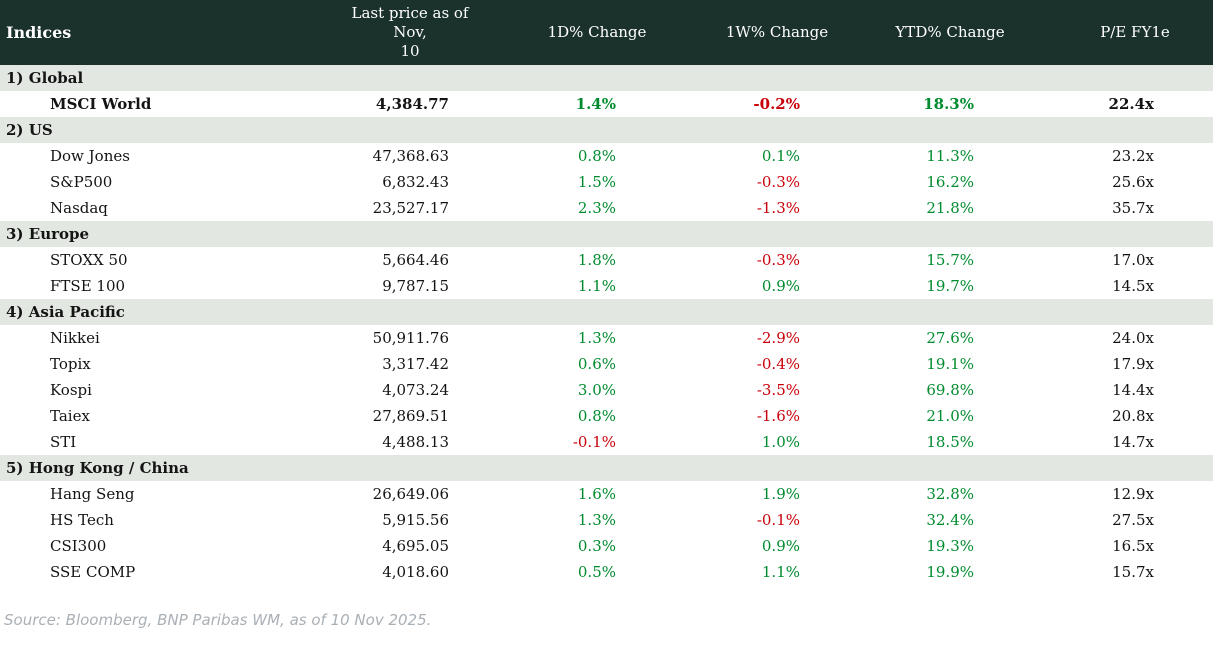 This screenshot has height=658, width=1213. Describe the element at coordinates (950, 520) in the screenshot. I see `change-ytd-cell: 32.4%` at that location.